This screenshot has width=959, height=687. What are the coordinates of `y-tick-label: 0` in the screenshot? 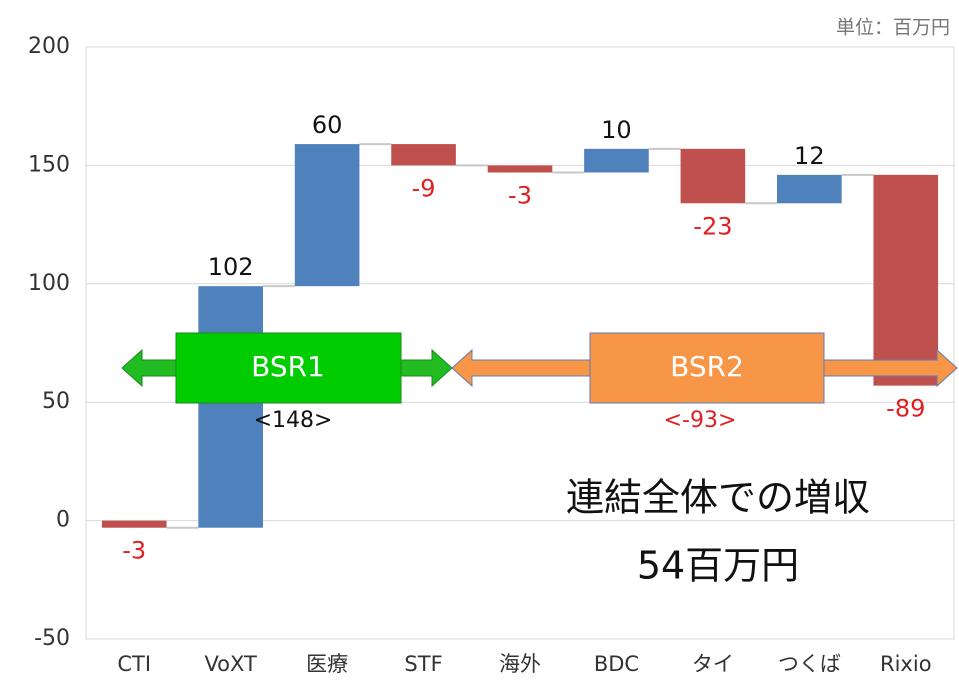 It's located at (63, 520).